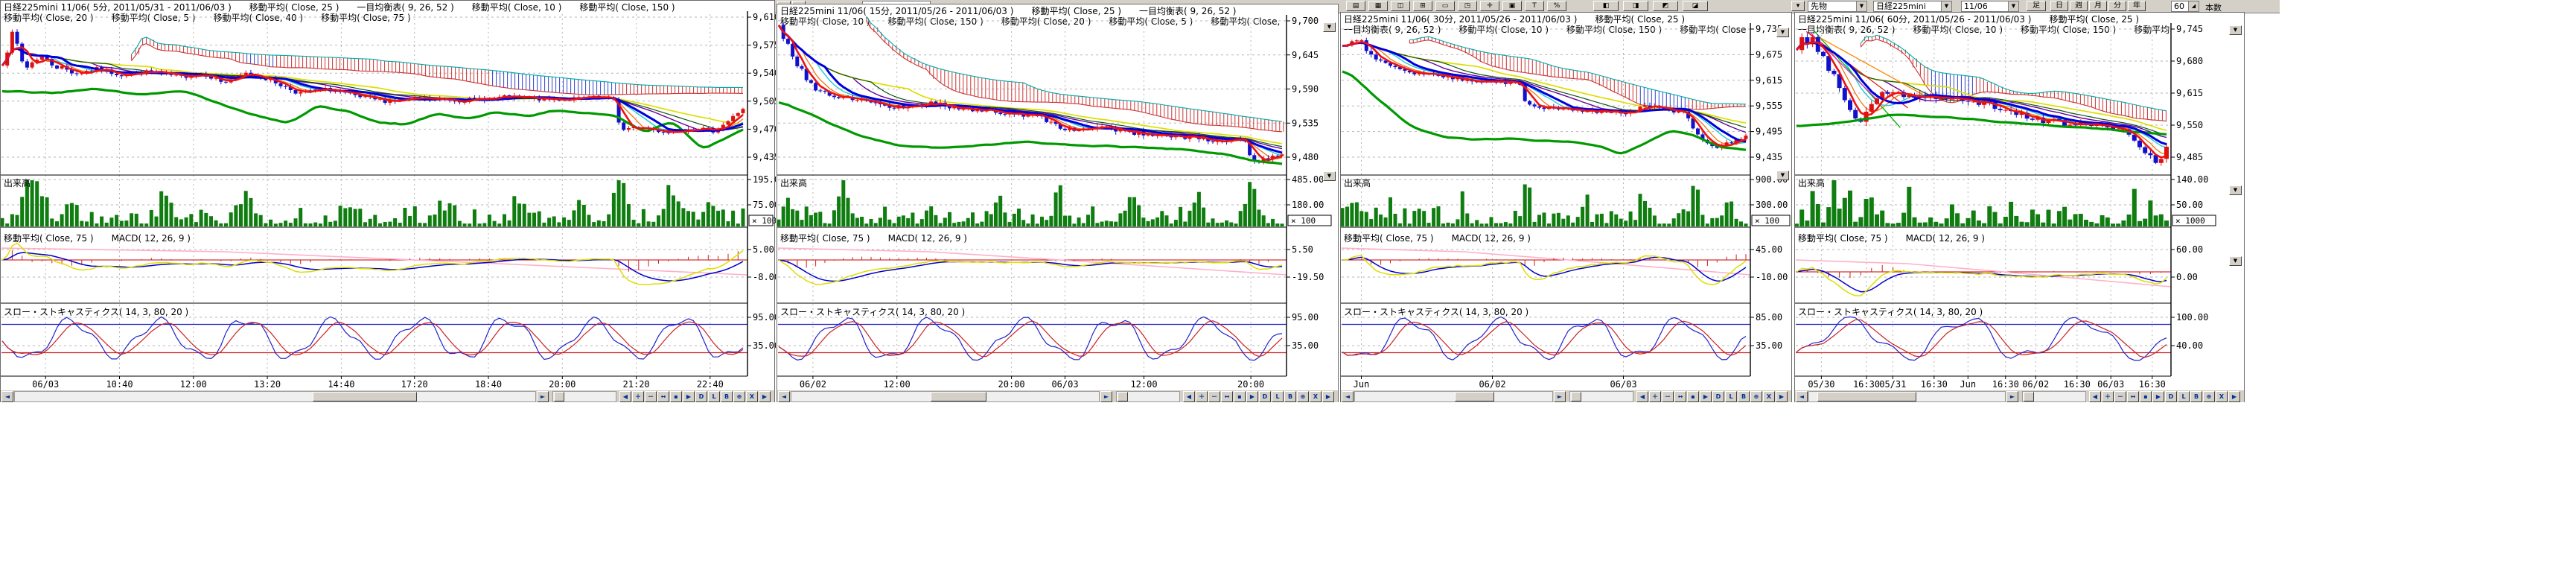 This screenshot has height=578, width=2576. I want to click on toolbar-icon-button: ▤, so click(1355, 6).